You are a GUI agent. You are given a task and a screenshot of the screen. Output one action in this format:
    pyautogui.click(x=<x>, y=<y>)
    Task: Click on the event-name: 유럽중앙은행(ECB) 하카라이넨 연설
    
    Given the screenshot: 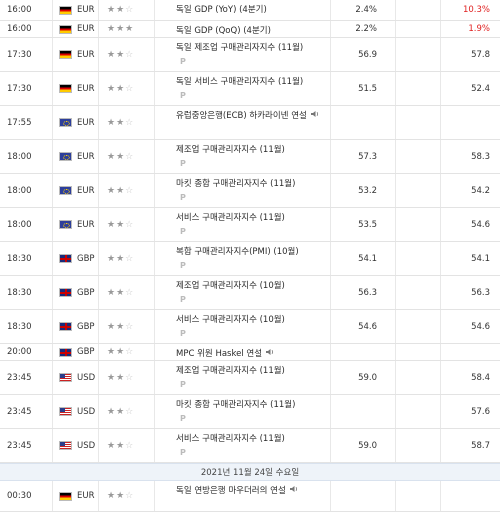 What is the action you would take?
    pyautogui.click(x=251, y=122)
    